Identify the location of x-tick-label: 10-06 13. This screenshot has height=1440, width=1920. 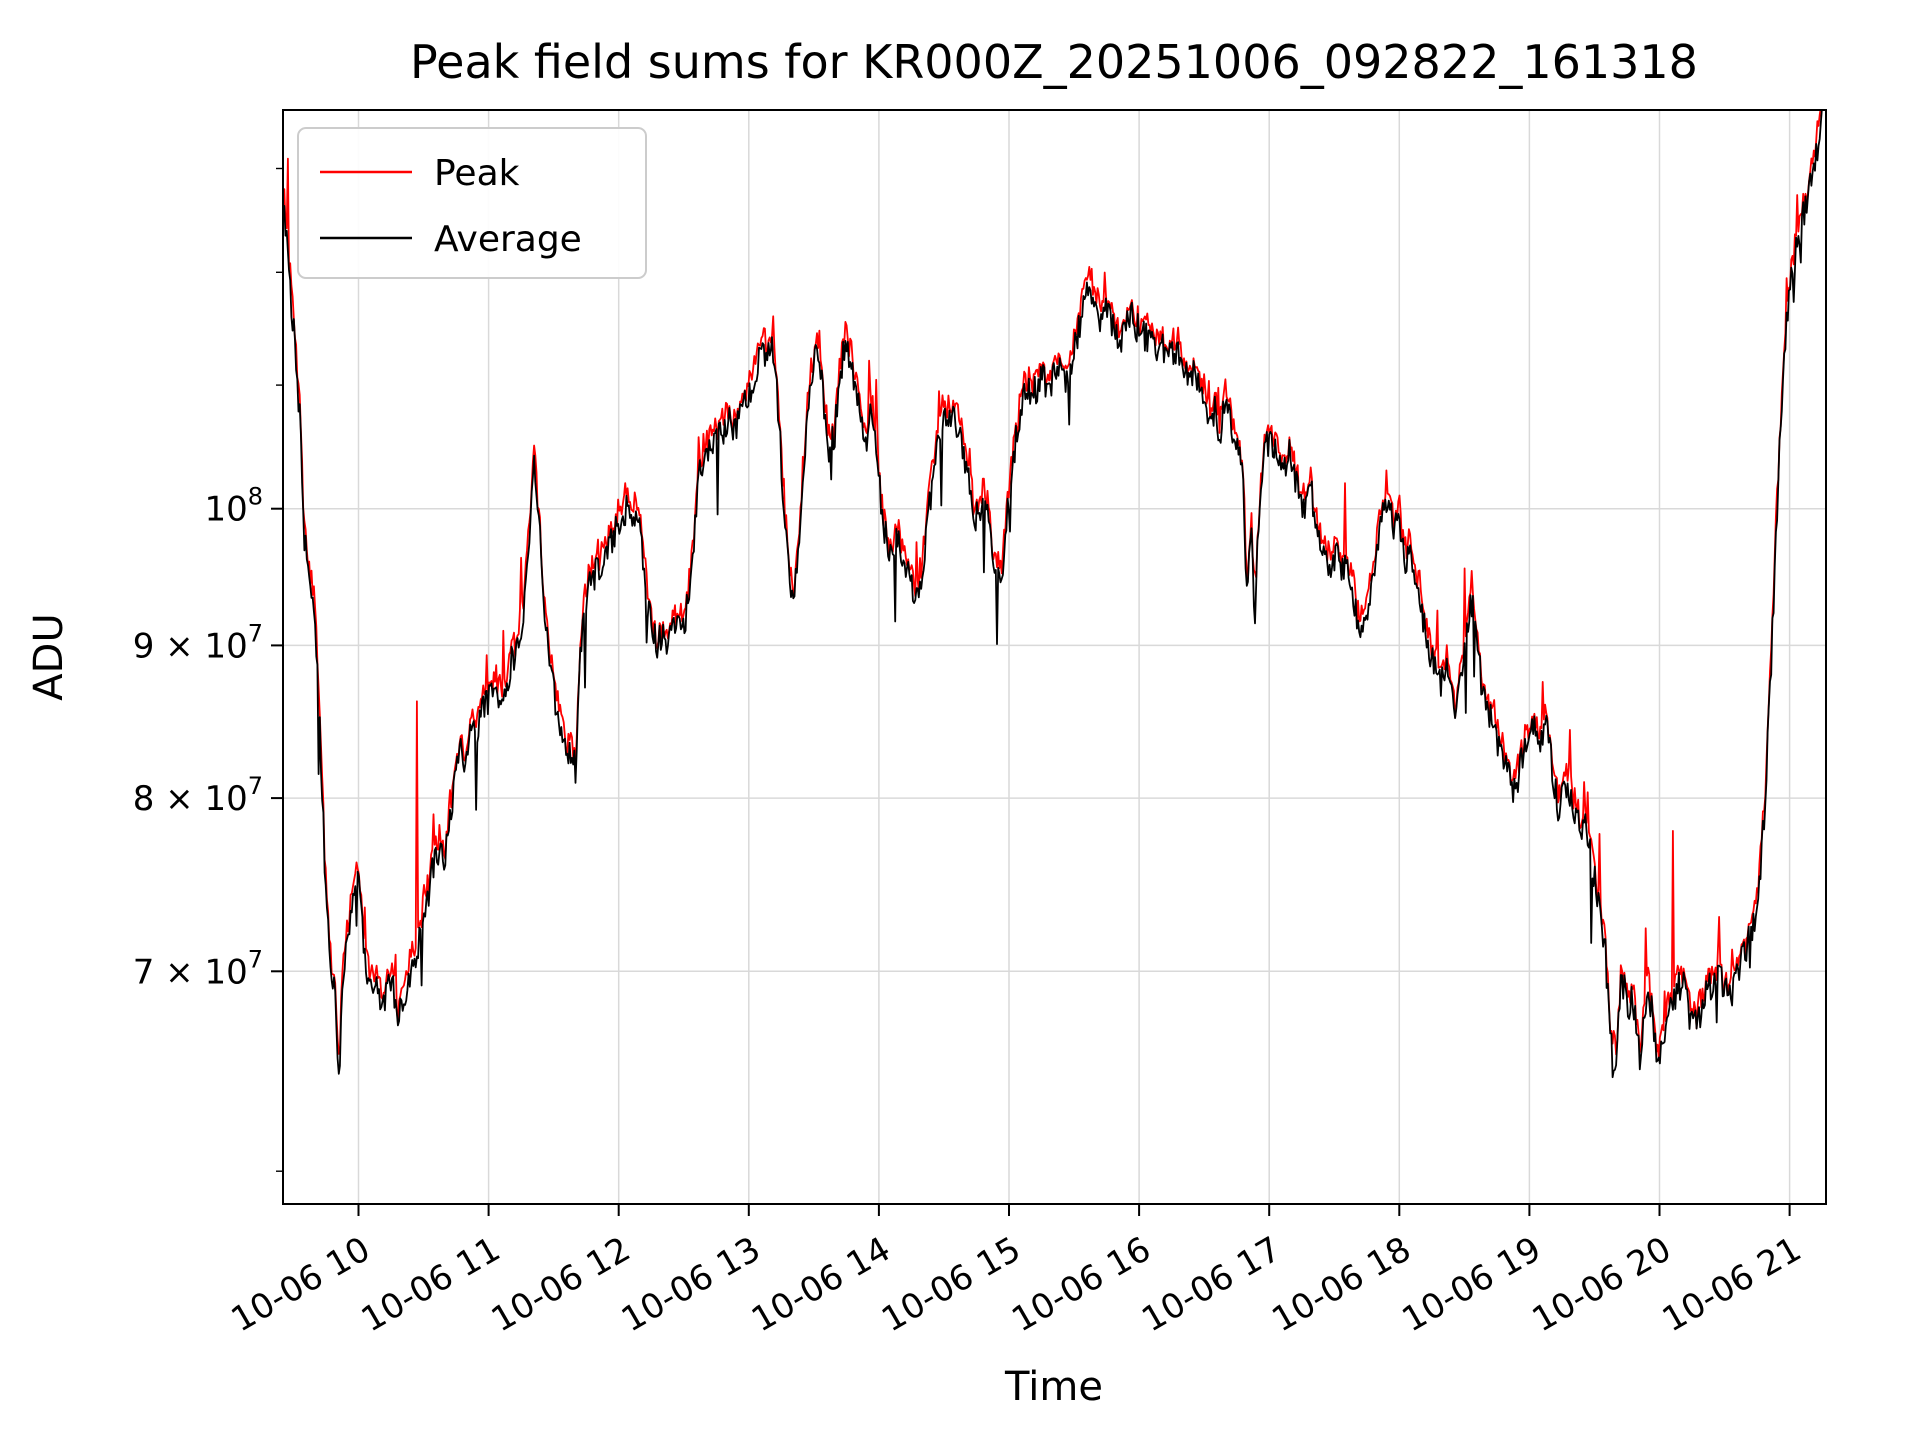
(691, 1284).